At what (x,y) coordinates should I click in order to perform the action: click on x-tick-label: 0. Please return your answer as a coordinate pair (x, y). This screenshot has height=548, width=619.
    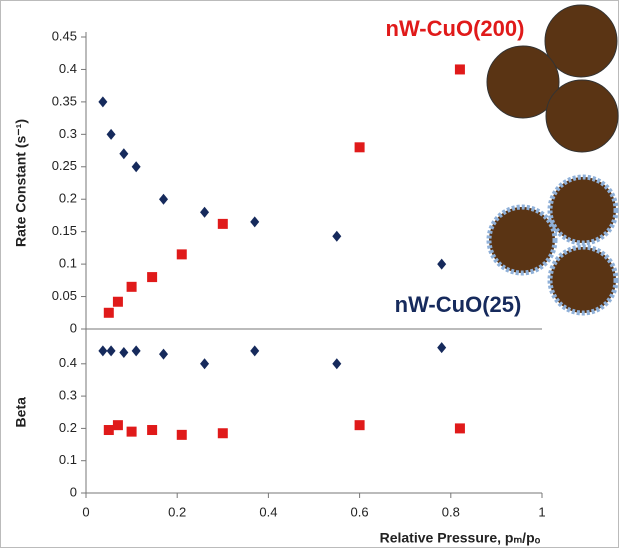
    Looking at the image, I should click on (85, 511).